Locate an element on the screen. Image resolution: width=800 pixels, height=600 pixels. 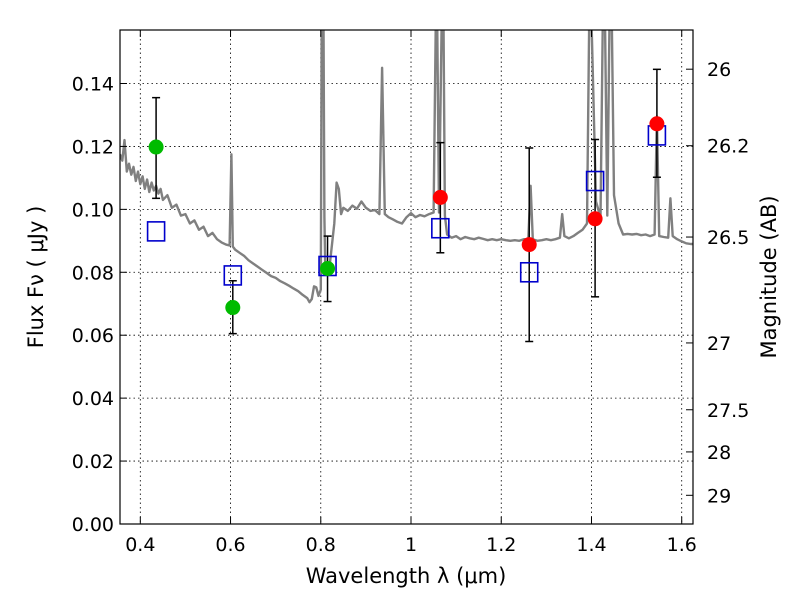
x-tick-label: 0.4 is located at coordinates (140, 545).